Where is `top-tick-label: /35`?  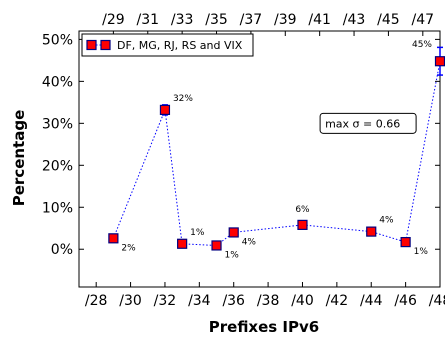 top-tick-label: /35 is located at coordinates (216, 20).